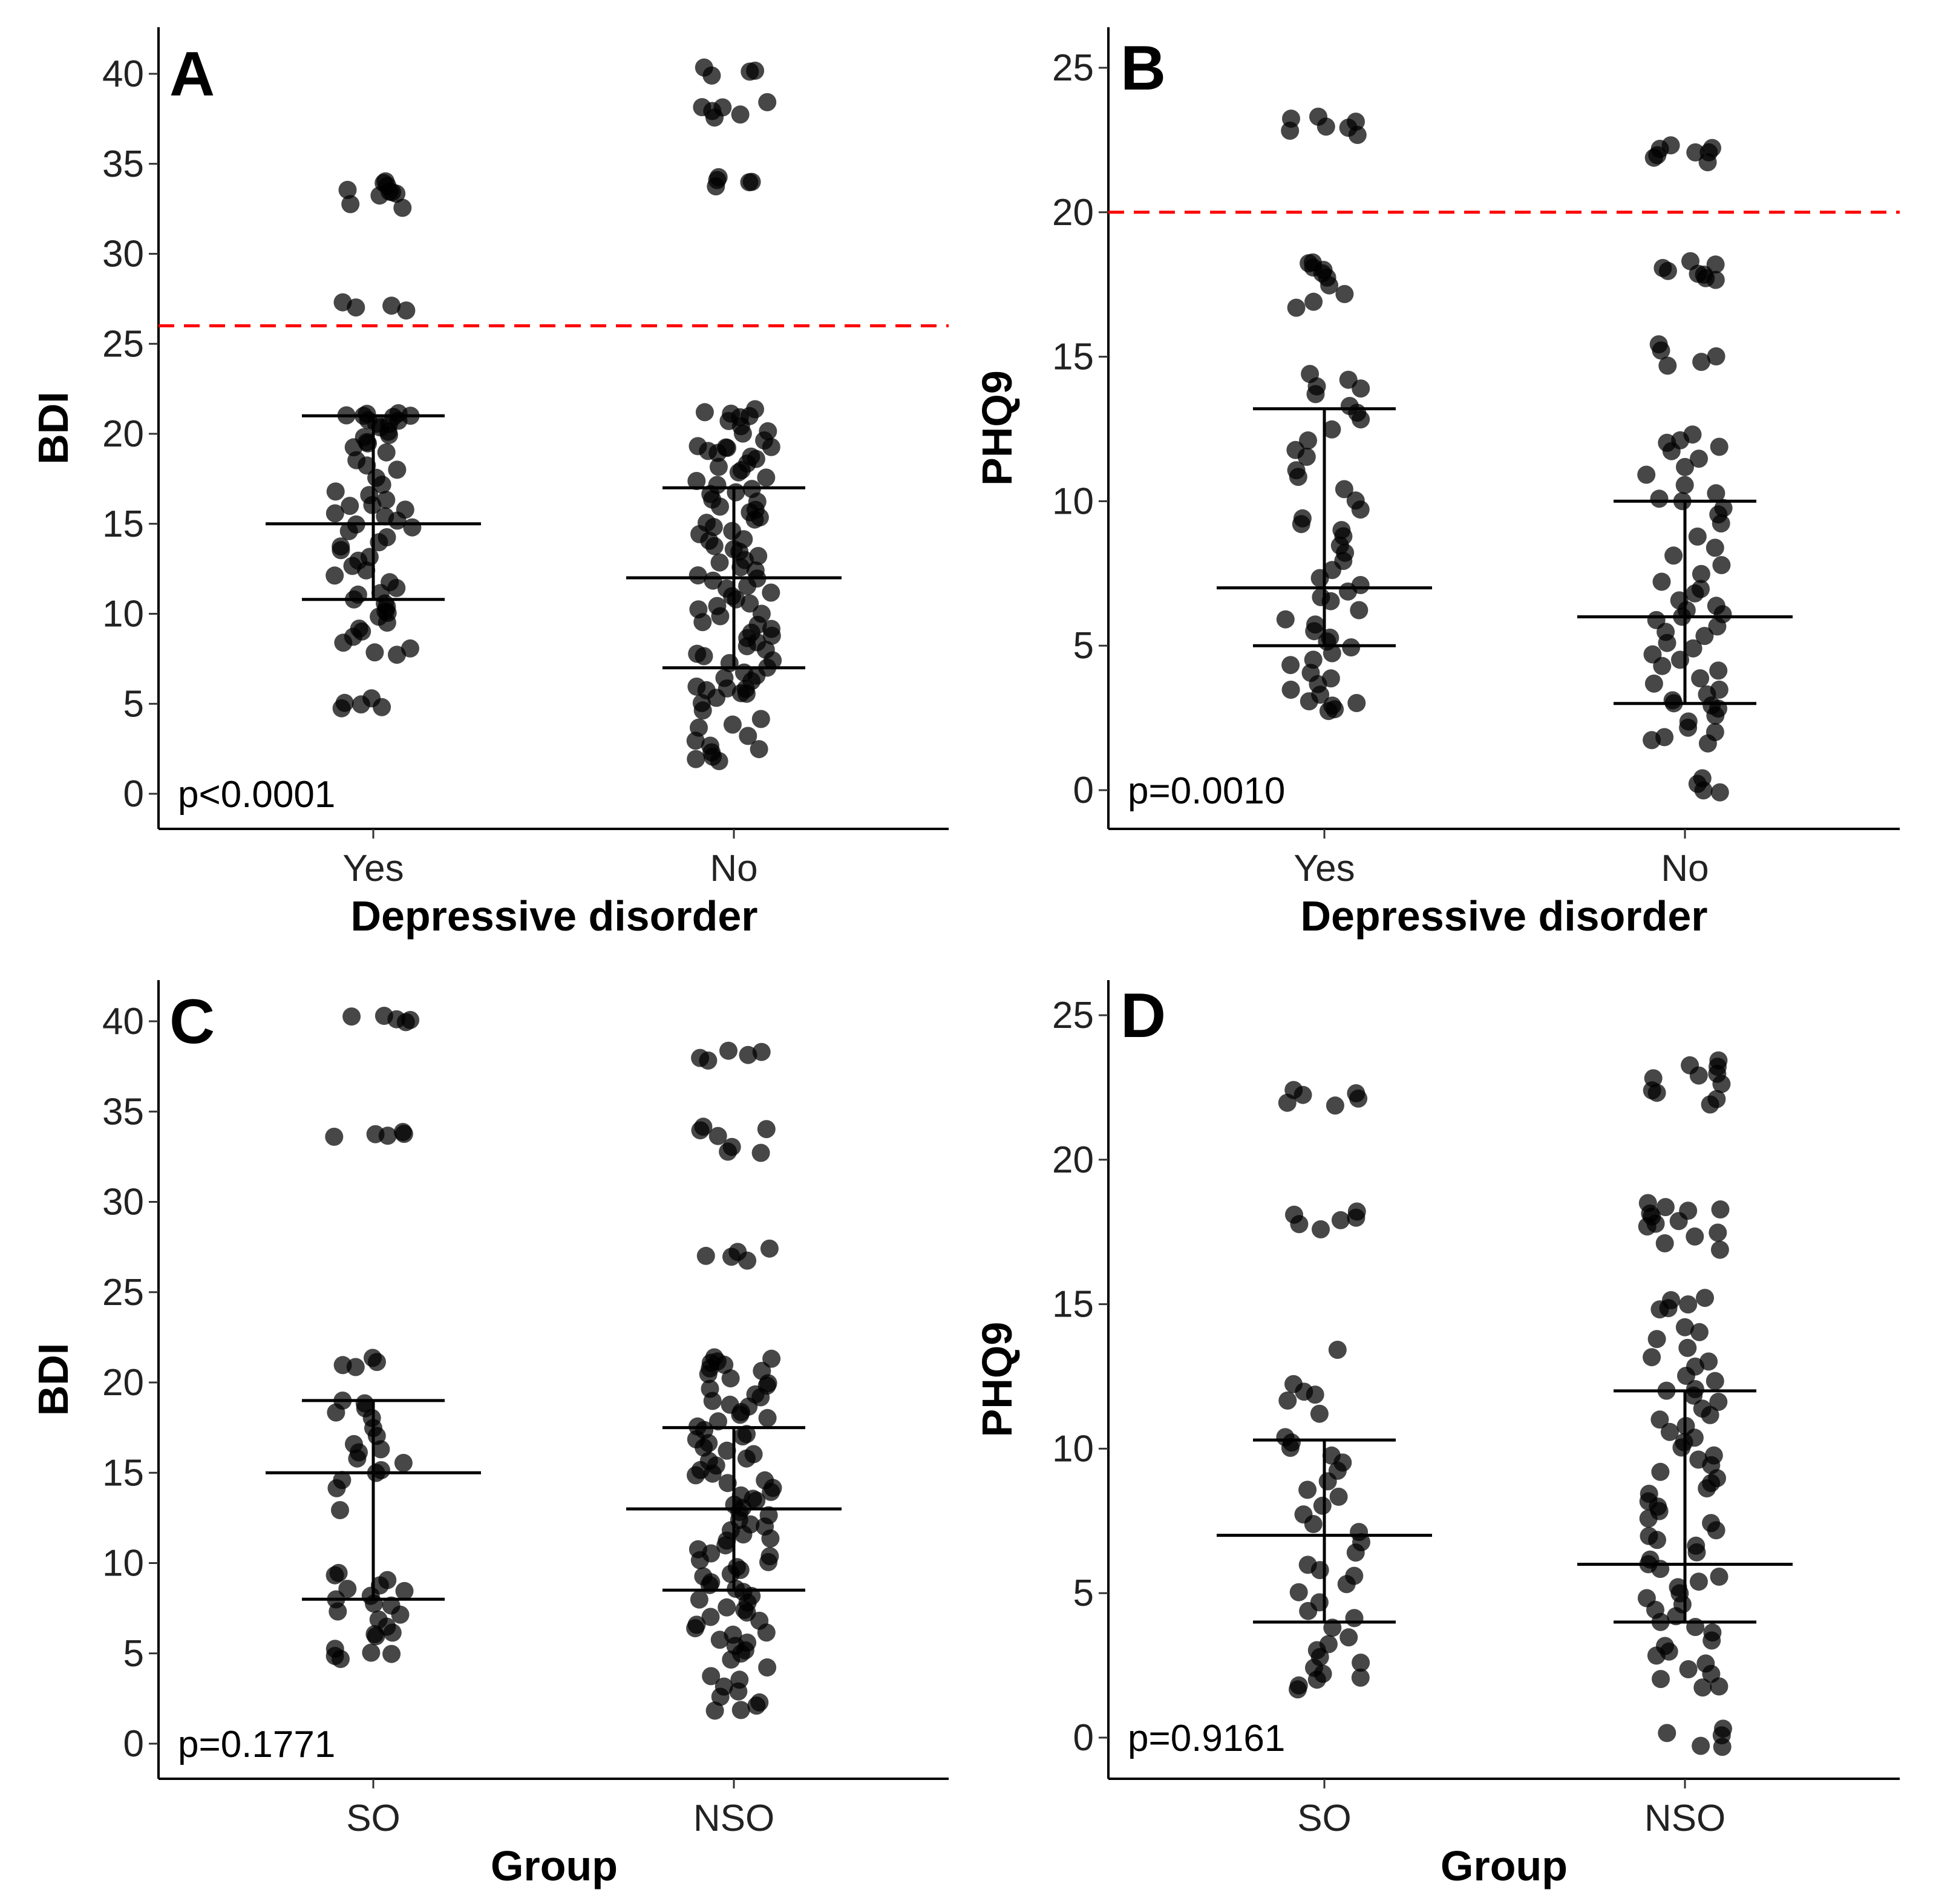 The height and width of the screenshot is (1904, 1933). Describe the element at coordinates (192, 1022) in the screenshot. I see `panel-letter: C` at that location.